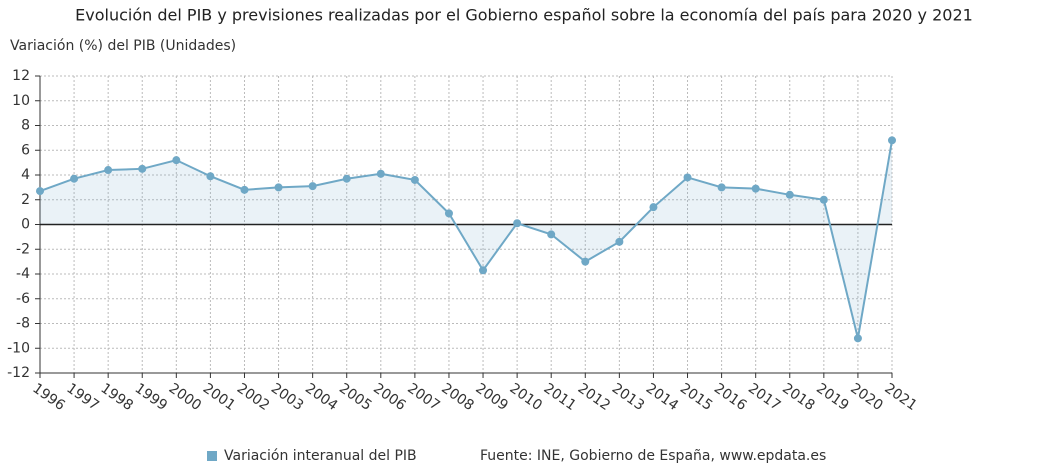 The image size is (1047, 468). I want to click on x-tick-label: 2005, so click(355, 397).